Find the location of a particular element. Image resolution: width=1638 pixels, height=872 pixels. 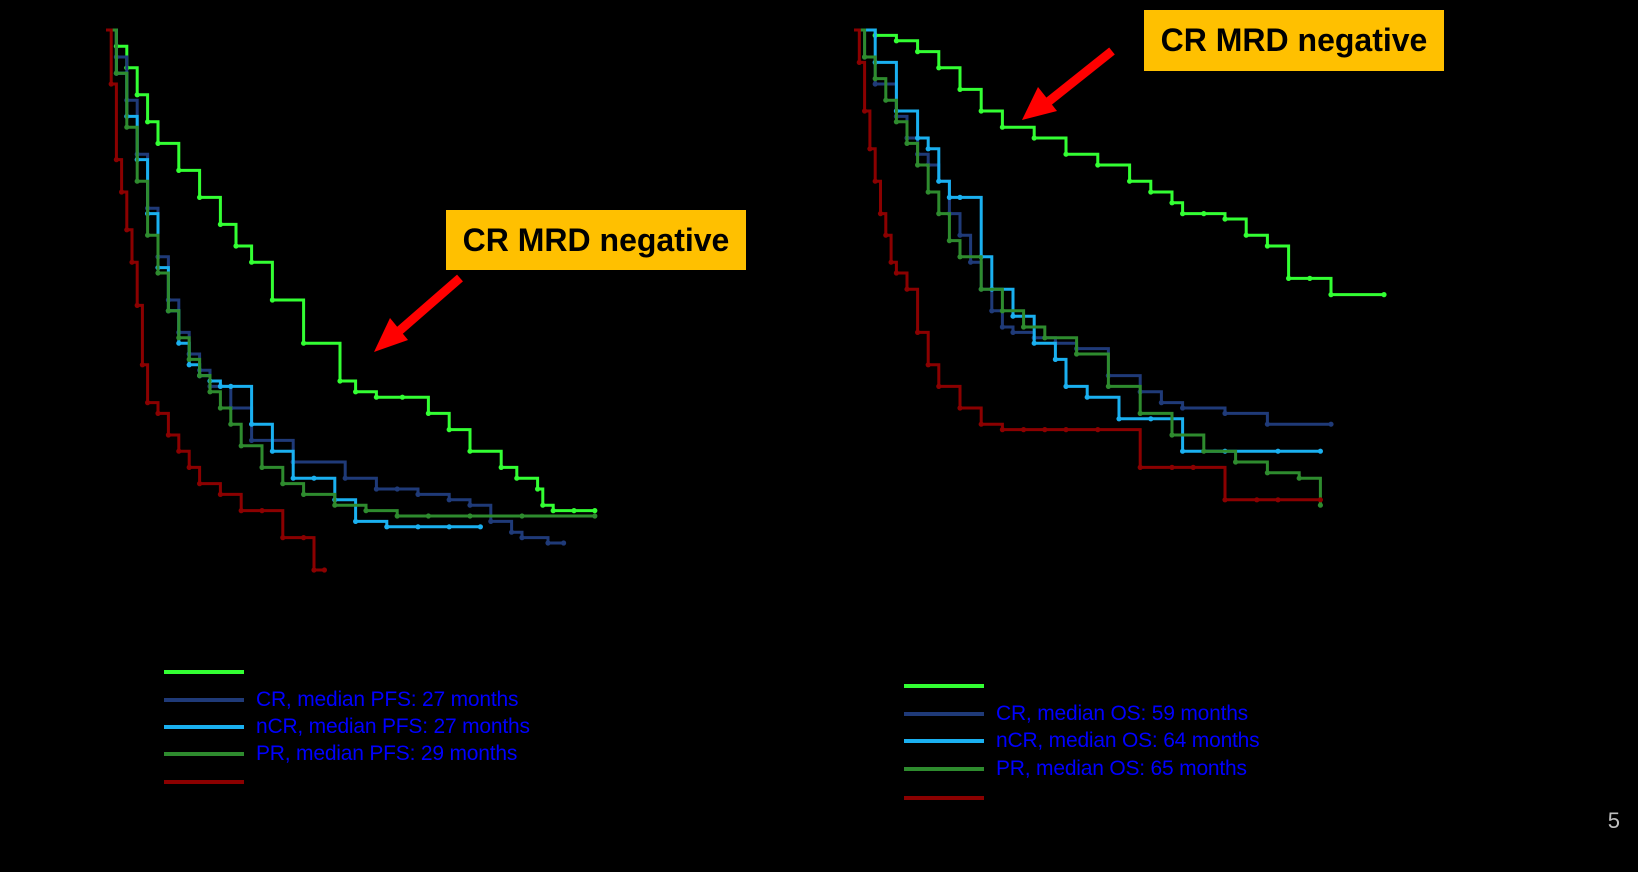

os-legend-label-cr: CR, median OS: 59 months is located at coordinates (1122, 713).